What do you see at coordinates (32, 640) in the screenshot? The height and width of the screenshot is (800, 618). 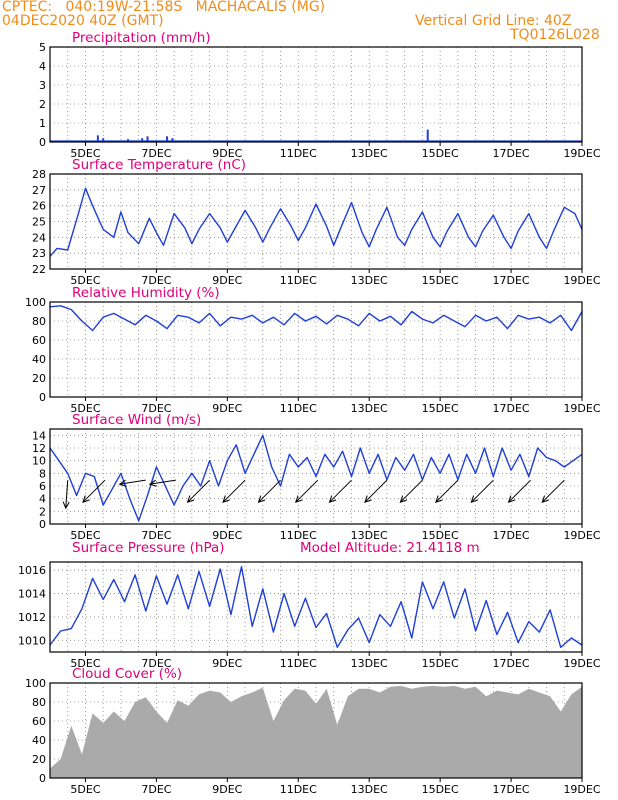 I see `y-tick-label: 1010` at bounding box center [32, 640].